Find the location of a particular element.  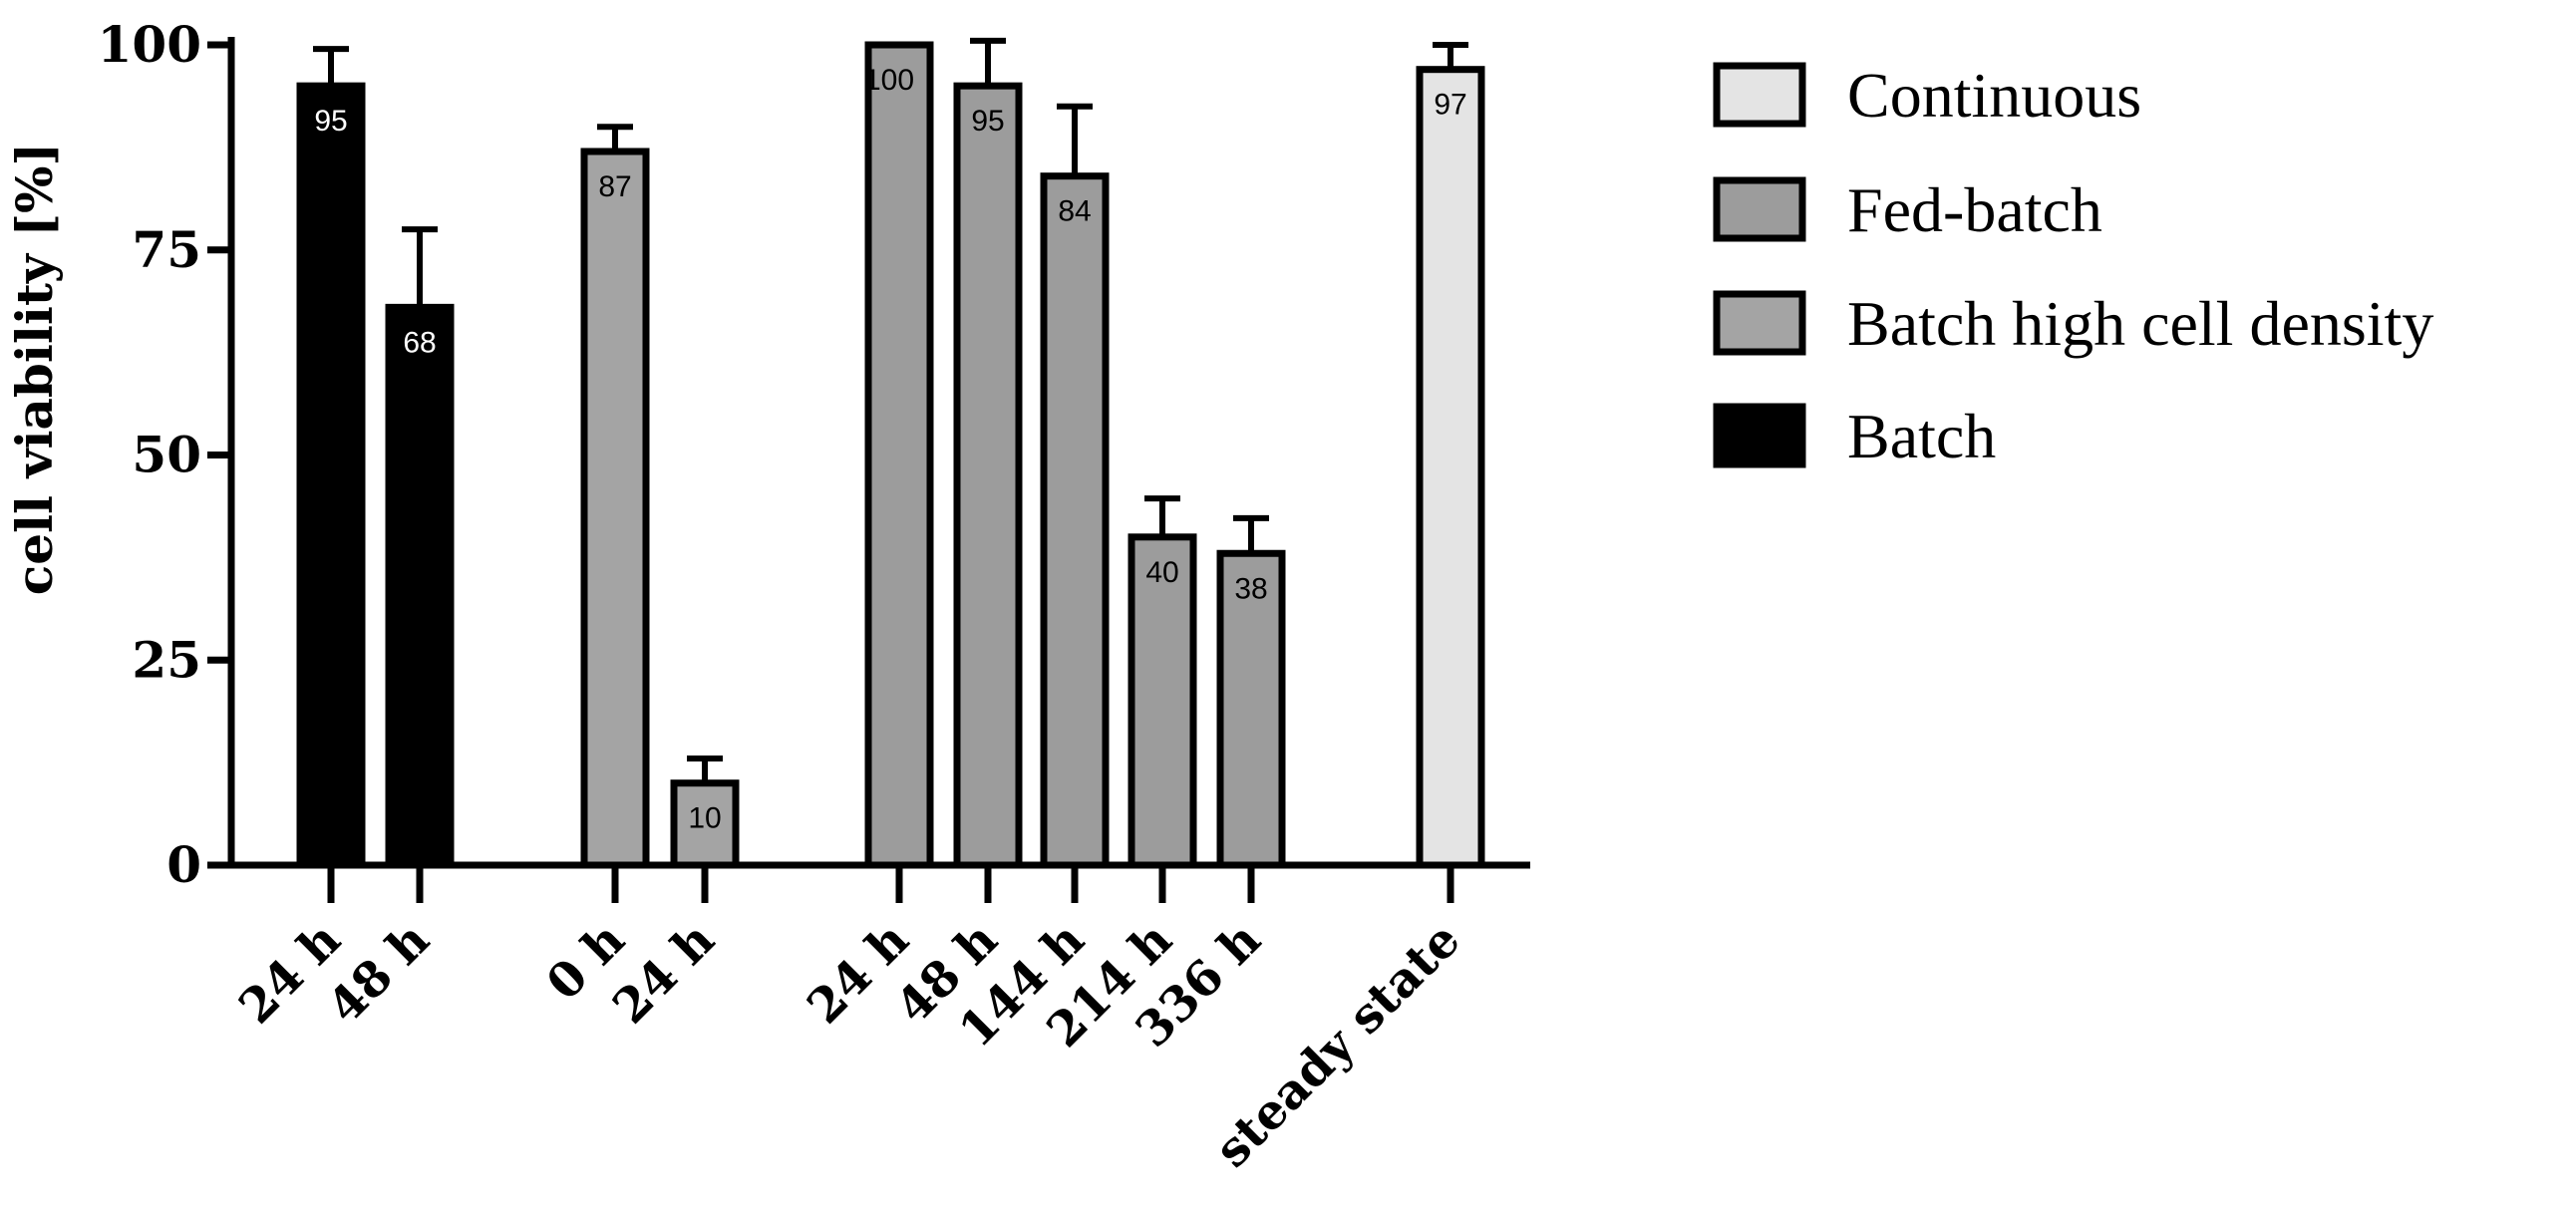

y-tick-label: 0 is located at coordinates (183, 864).